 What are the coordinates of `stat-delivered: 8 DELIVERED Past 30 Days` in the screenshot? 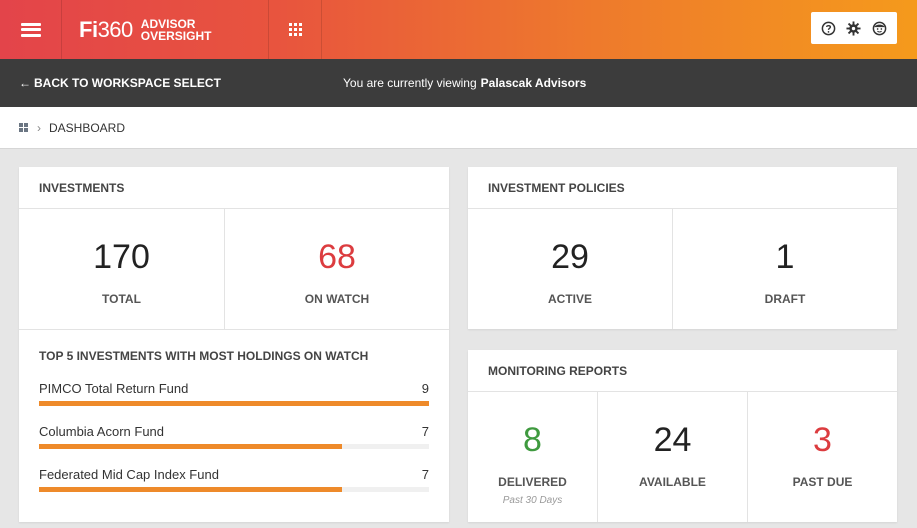 It's located at (533, 457).